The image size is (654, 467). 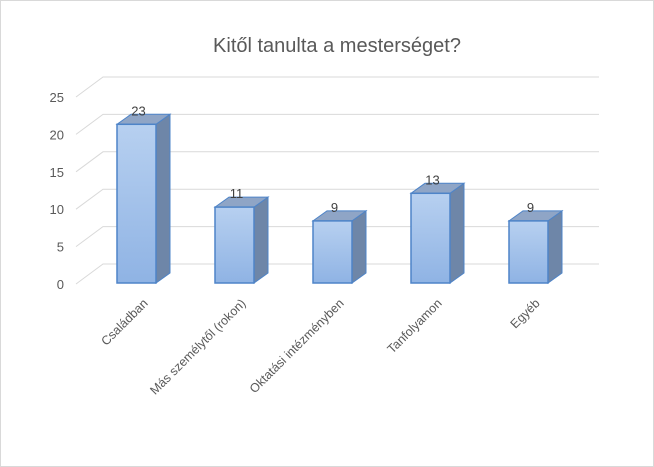 I want to click on y-tick-label: 0, so click(x=60, y=284).